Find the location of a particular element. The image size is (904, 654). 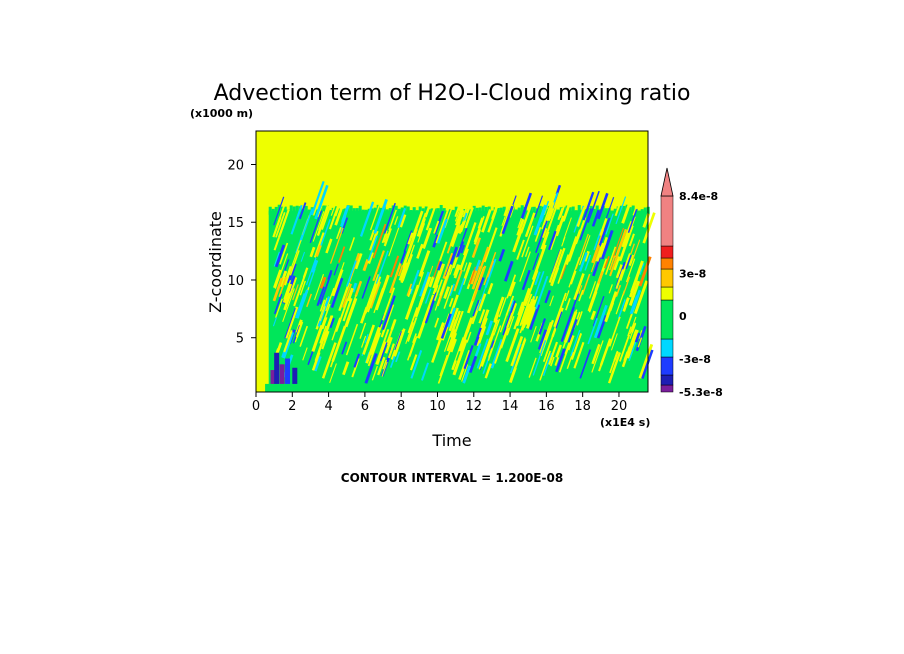

colorbar-label: 8.4e-8 is located at coordinates (698, 196).